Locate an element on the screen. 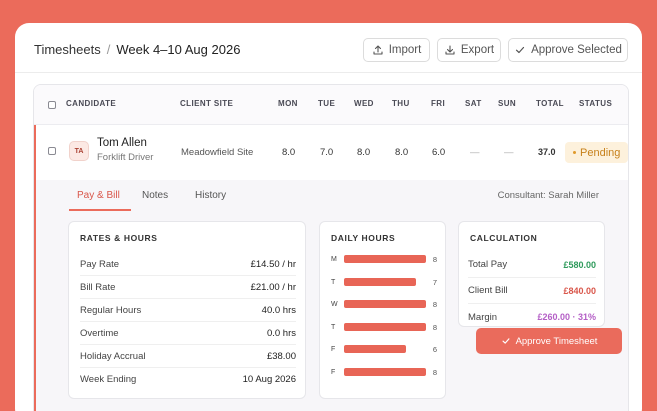 Image resolution: width=657 pixels, height=411 pixels. download-icon is located at coordinates (450, 50).